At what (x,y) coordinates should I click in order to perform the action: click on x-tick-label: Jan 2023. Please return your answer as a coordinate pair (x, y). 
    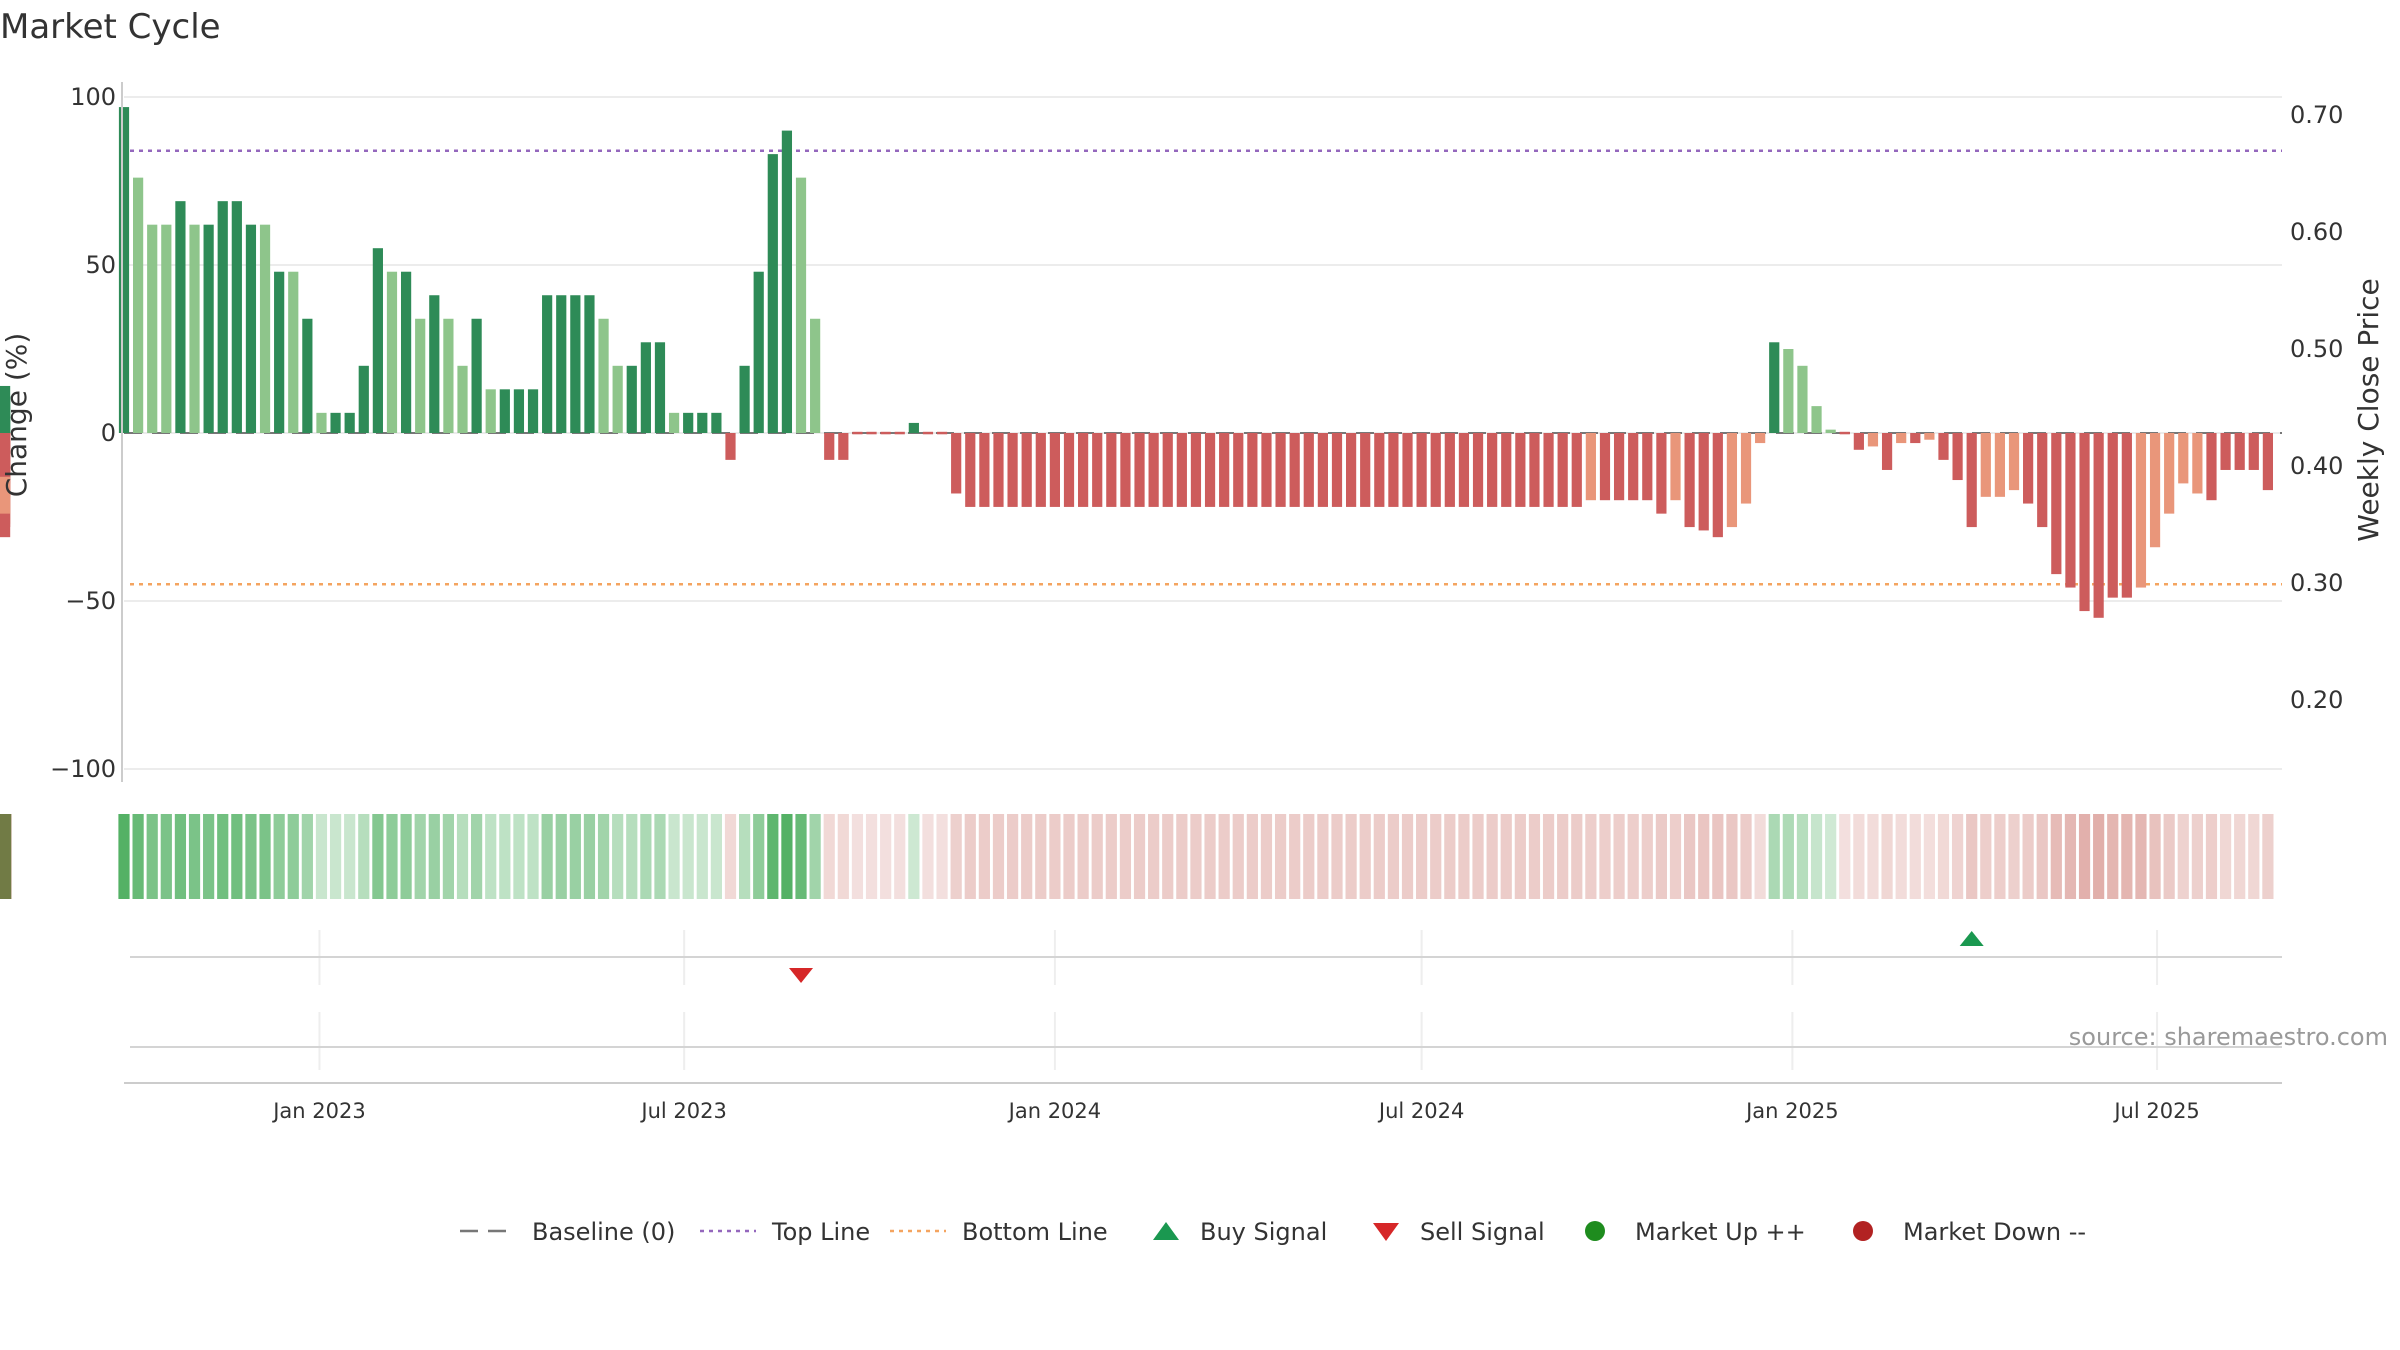
    Looking at the image, I should click on (318, 1111).